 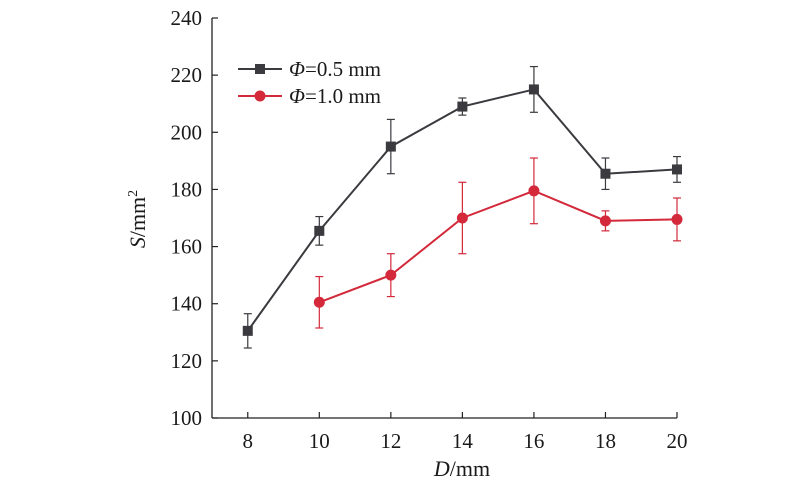 What do you see at coordinates (335, 69) in the screenshot?
I see `legend-label: Φ=0.5 mm` at bounding box center [335, 69].